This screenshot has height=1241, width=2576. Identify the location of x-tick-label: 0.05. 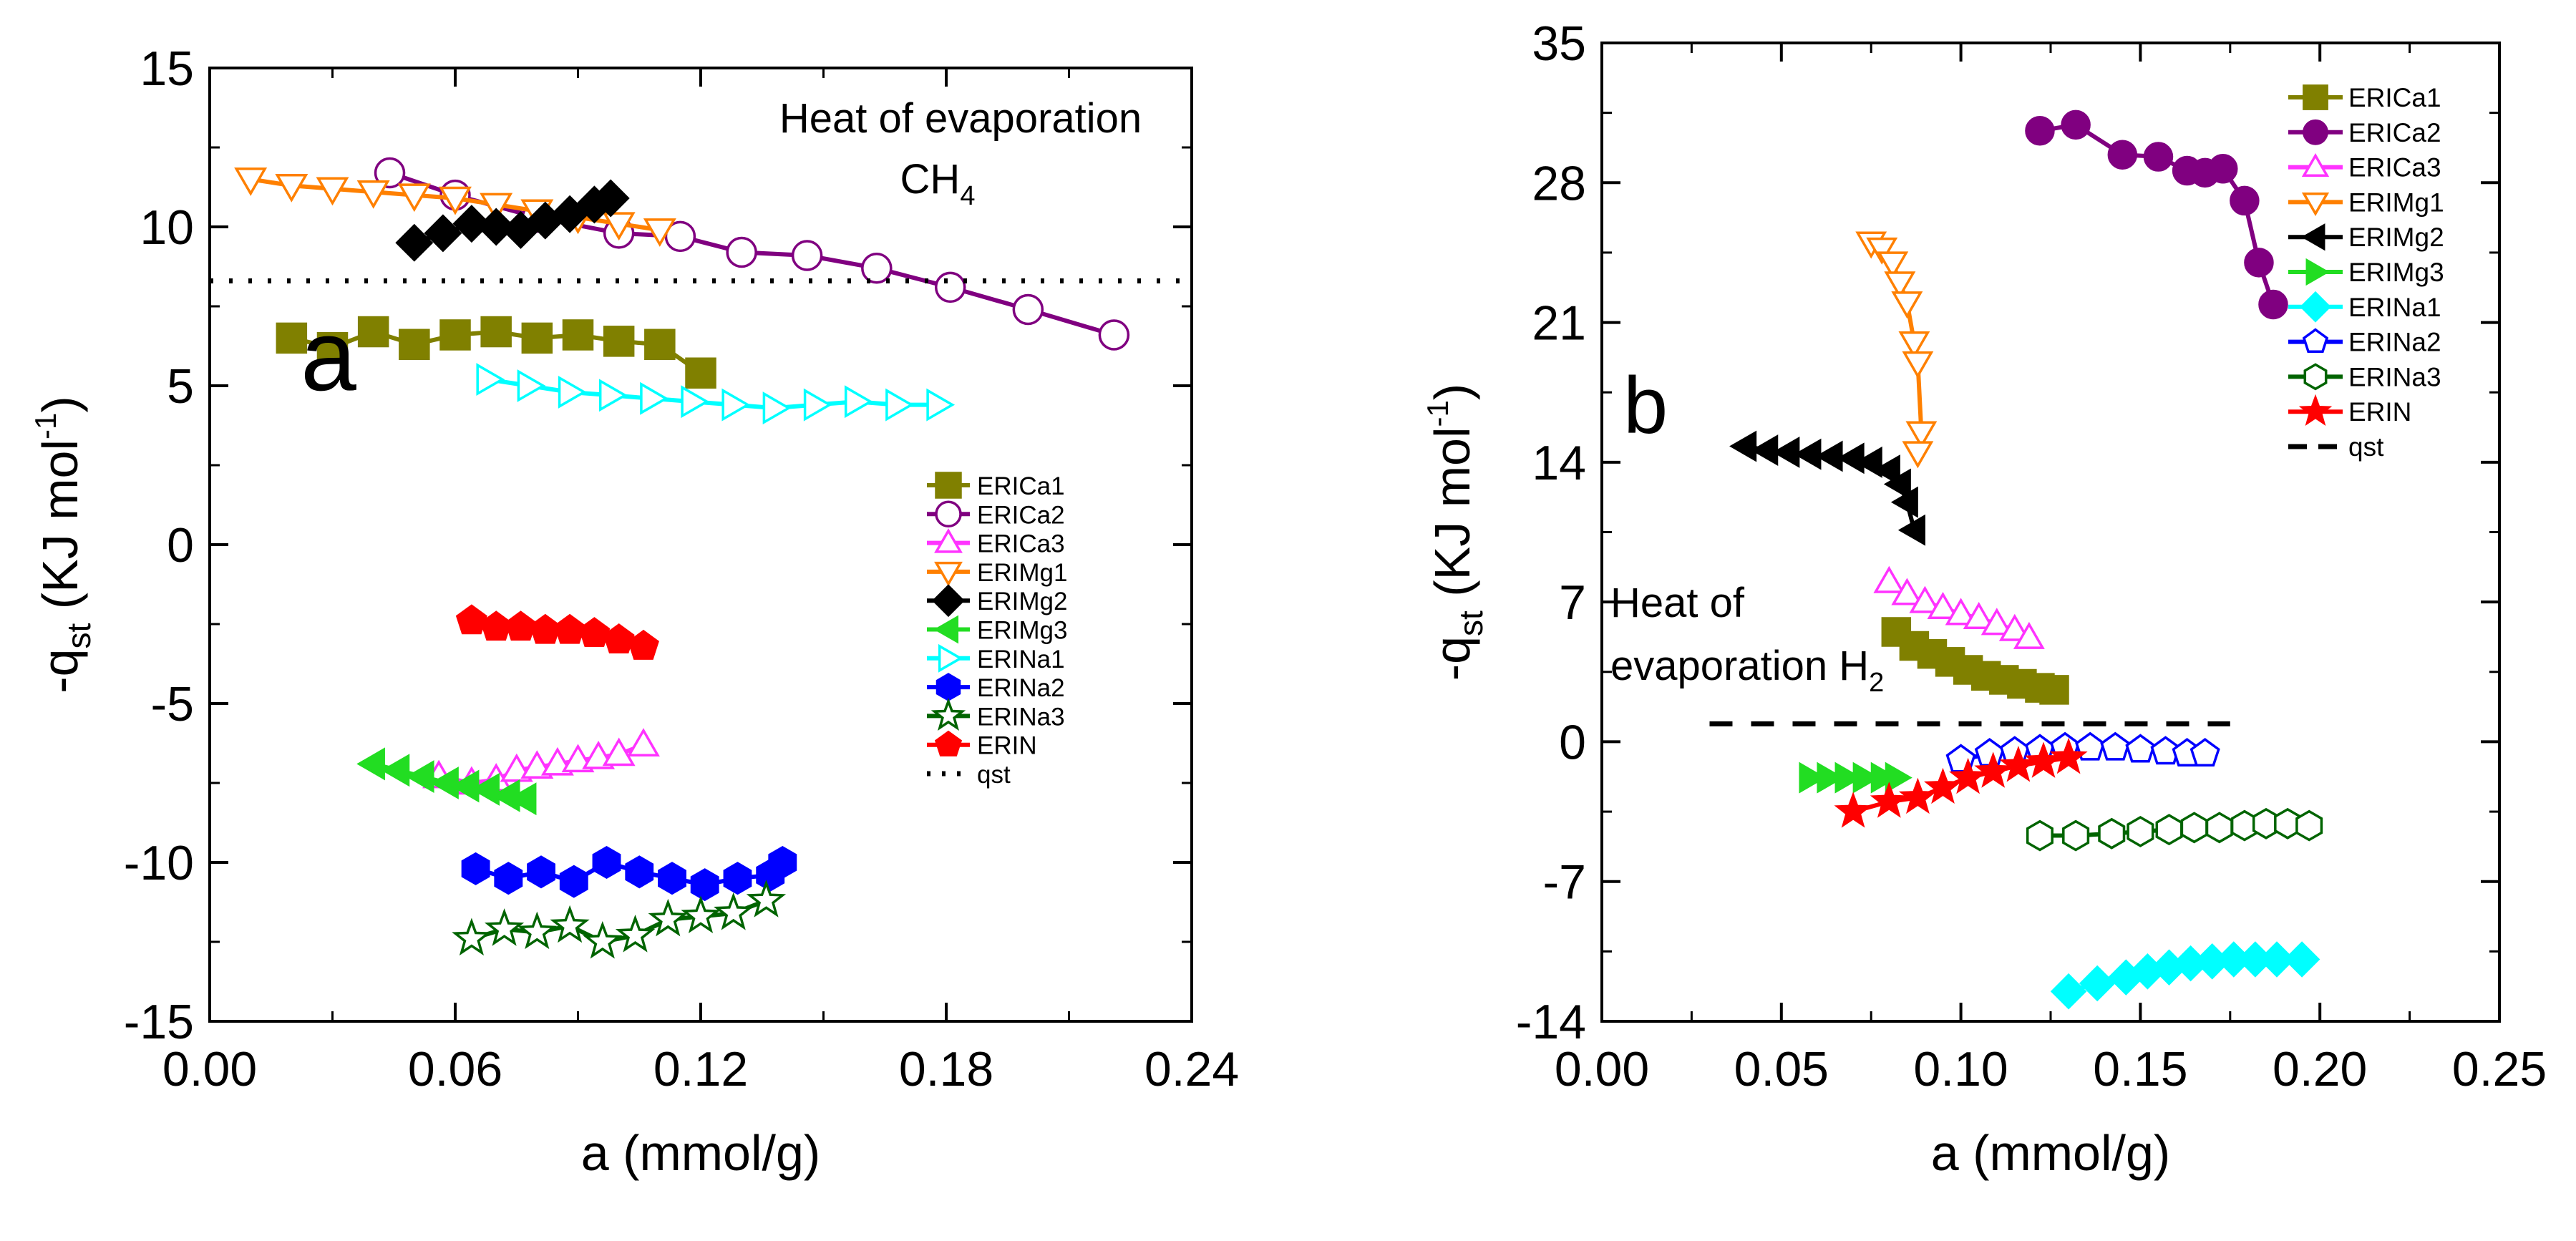
(1781, 1069).